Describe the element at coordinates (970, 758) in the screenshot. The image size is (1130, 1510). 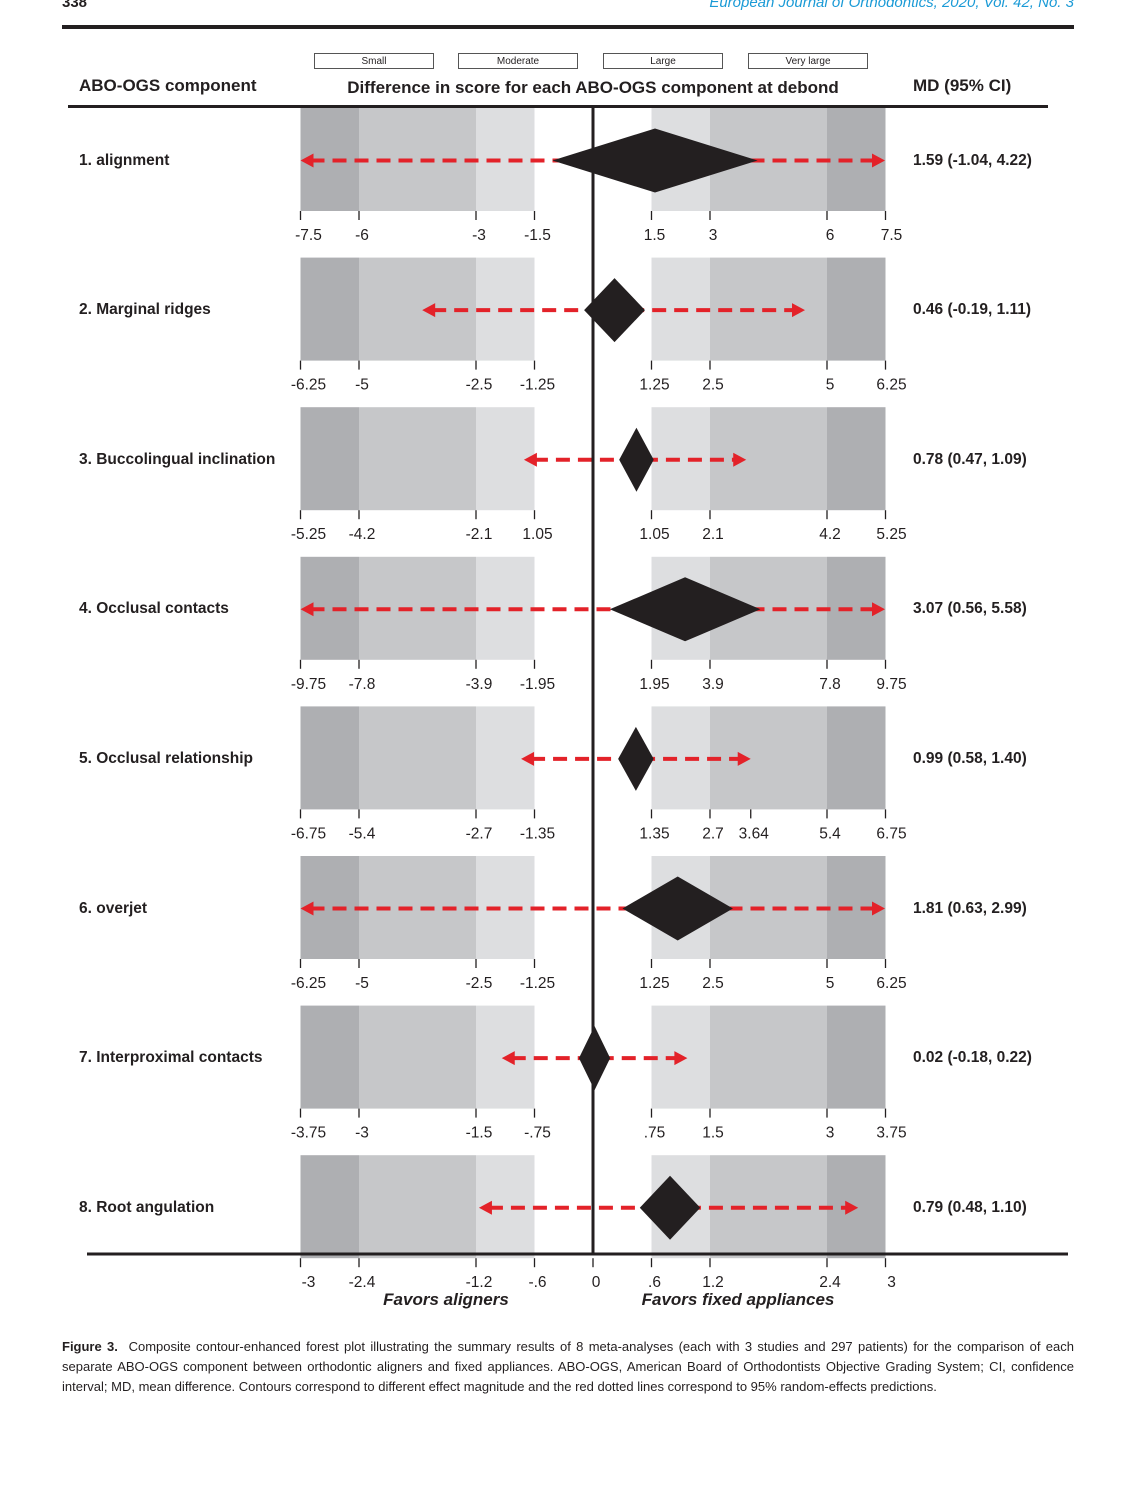
I see `md-ci-value: 0.99 (0.58, 1.40)` at that location.